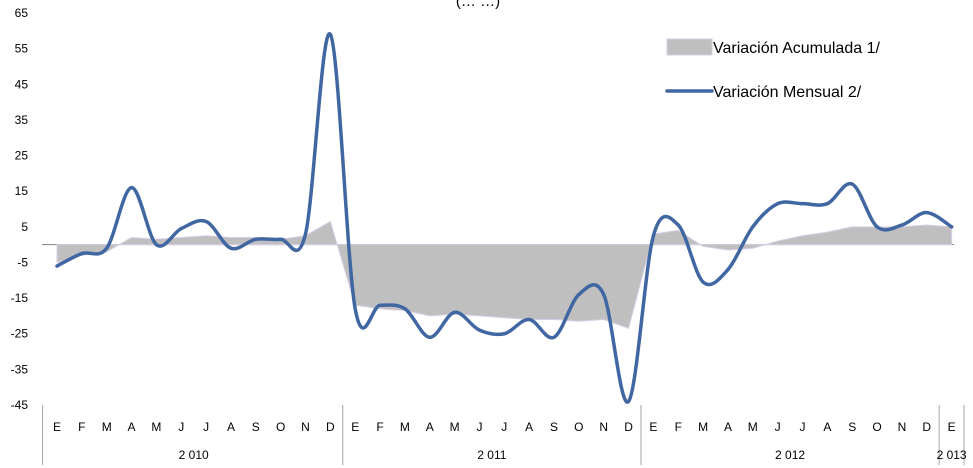  Describe the element at coordinates (787, 92) in the screenshot. I see `legend-label-line: Variación Mensual 2/` at that location.